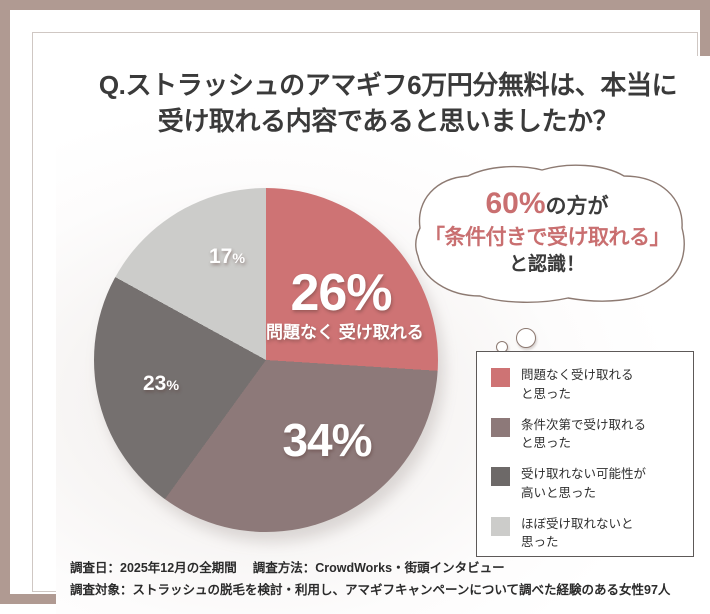 Image resolution: width=710 pixels, height=614 pixels. Describe the element at coordinates (546, 265) in the screenshot. I see `callout-line-3: と認識！` at that location.